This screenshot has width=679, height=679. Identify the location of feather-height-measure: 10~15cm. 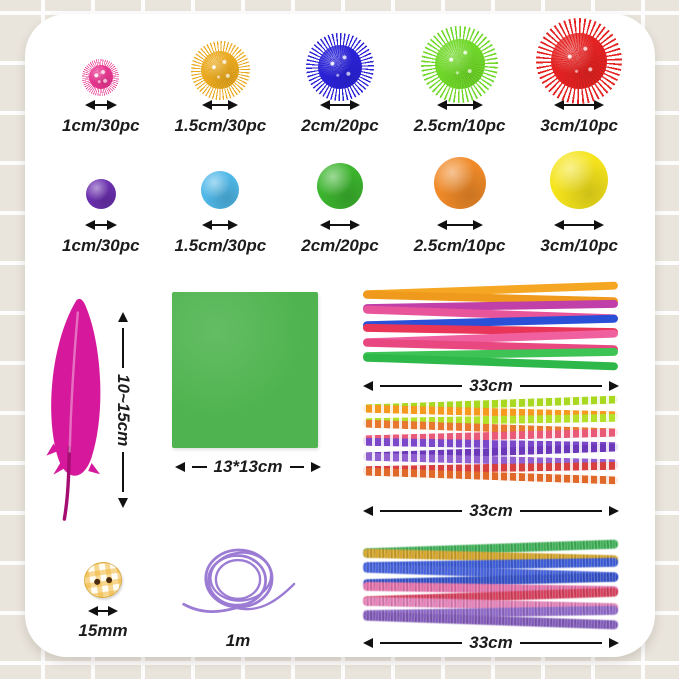
(123, 410).